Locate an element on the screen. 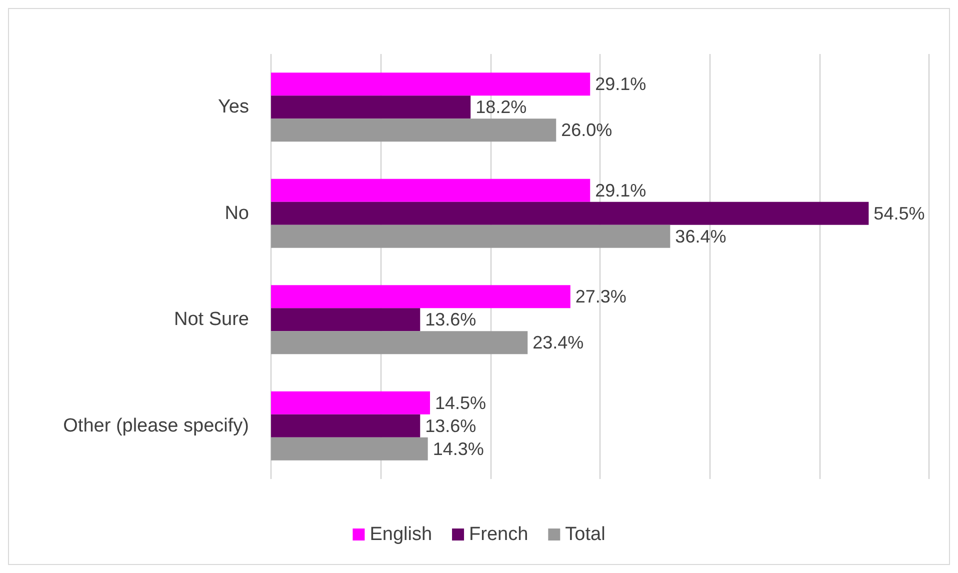 The height and width of the screenshot is (573, 958). legend-label: French is located at coordinates (498, 534).